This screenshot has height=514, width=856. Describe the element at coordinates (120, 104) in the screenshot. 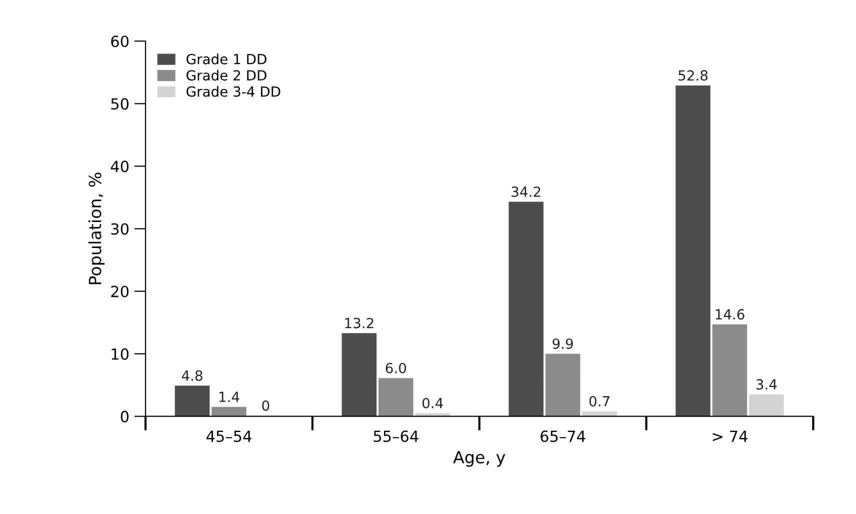

I see `y-tick-label: 50` at that location.